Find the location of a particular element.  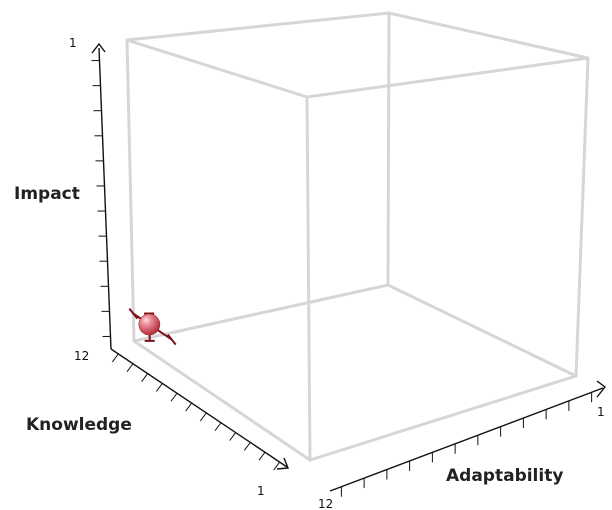

cube-edge-front-left is located at coordinates (222, 400).